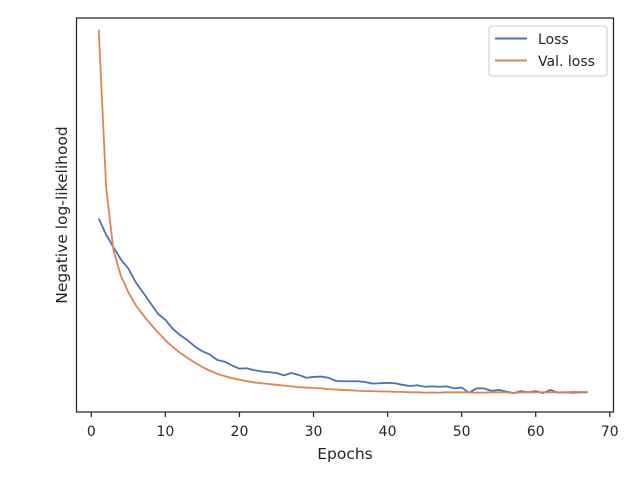 This screenshot has width=640, height=480. Describe the element at coordinates (240, 432) in the screenshot. I see `x-tick-label: 20` at that location.